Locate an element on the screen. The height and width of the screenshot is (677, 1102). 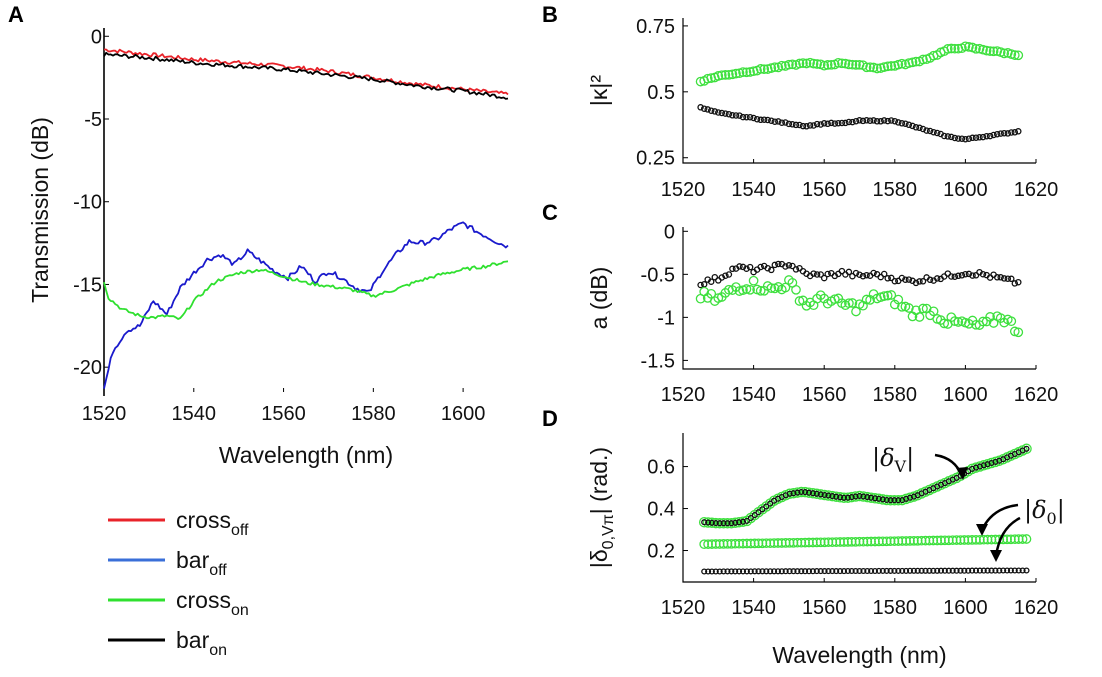
arrowhead-delta-0-a is located at coordinates (982, 530).